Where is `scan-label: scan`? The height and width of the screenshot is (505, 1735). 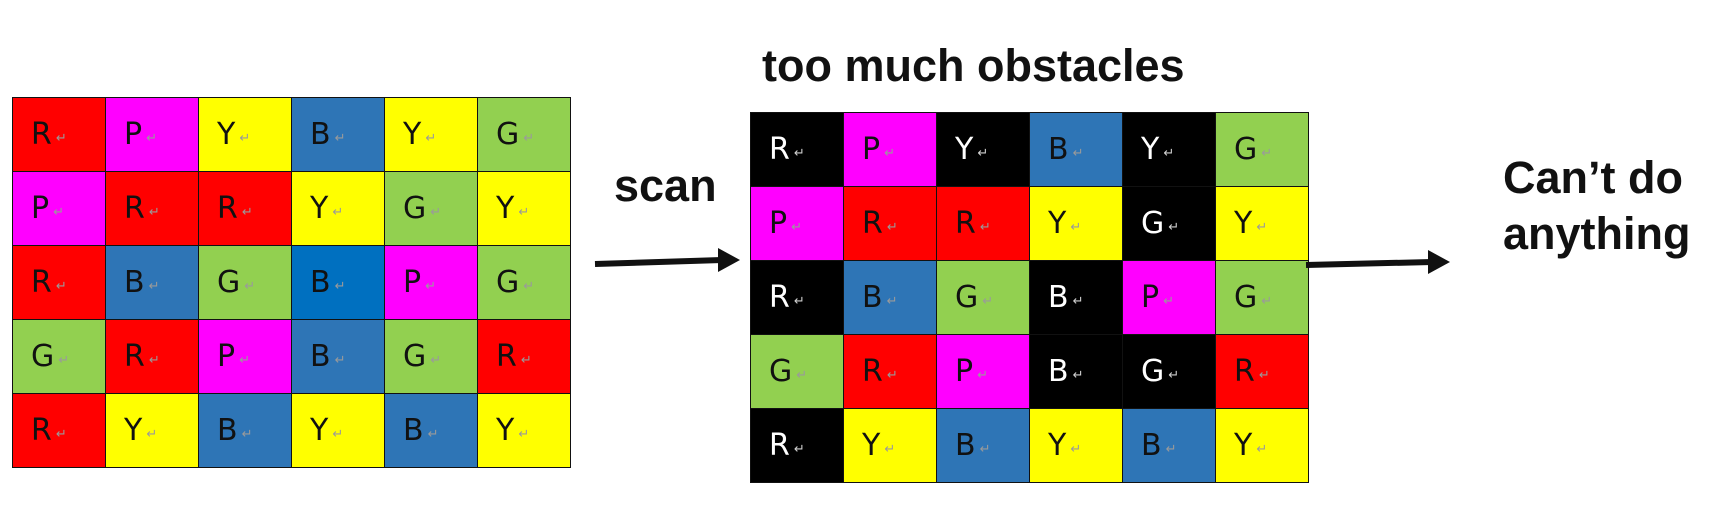 scan-label: scan is located at coordinates (665, 185).